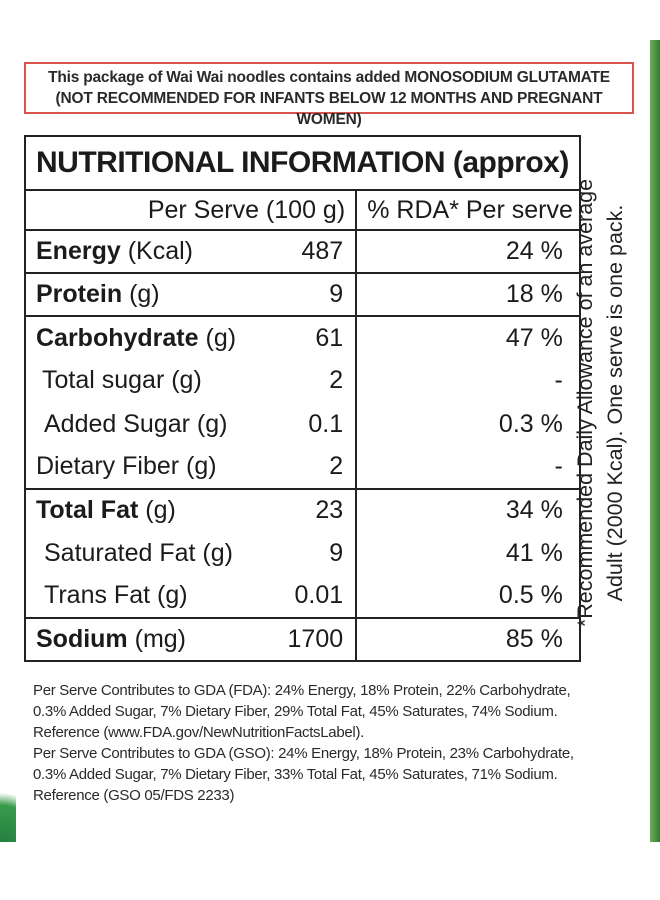  Describe the element at coordinates (117, 337) in the screenshot. I see `nutrient-name: Carbohydrate` at that location.